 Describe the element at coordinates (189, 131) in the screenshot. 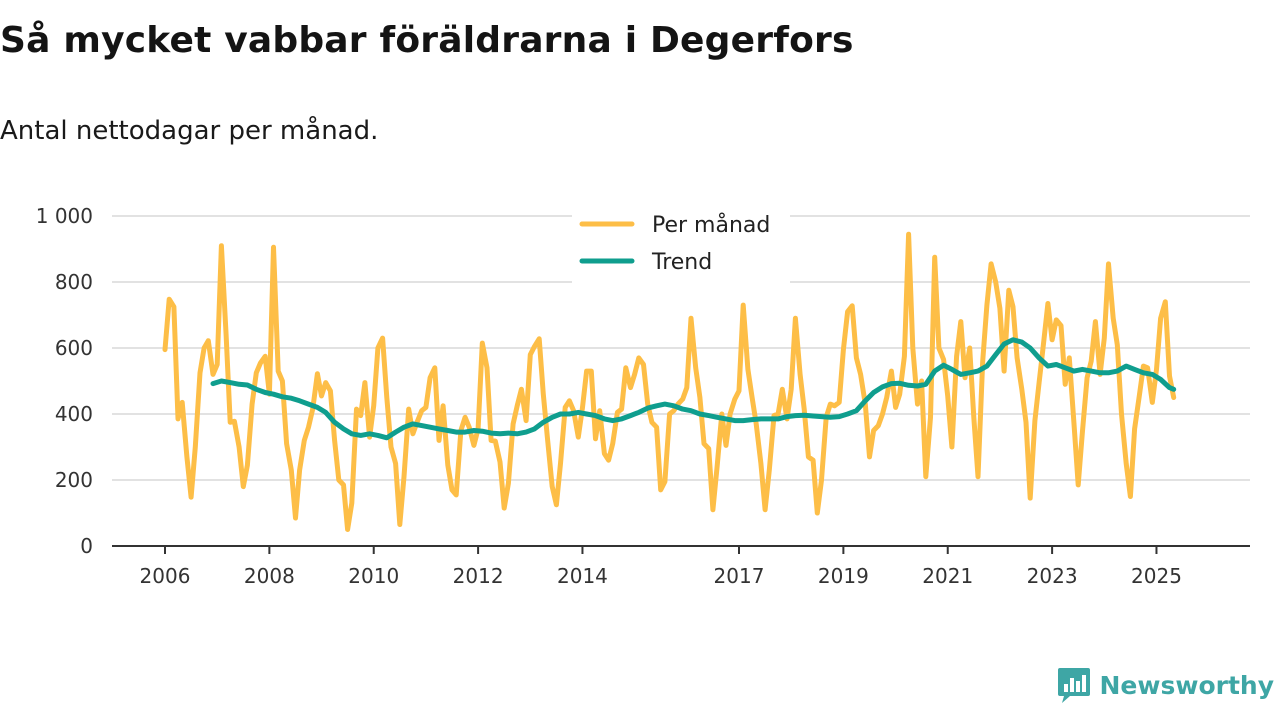

I see `chart-subtitle: Antal nettodagar per månad.` at that location.